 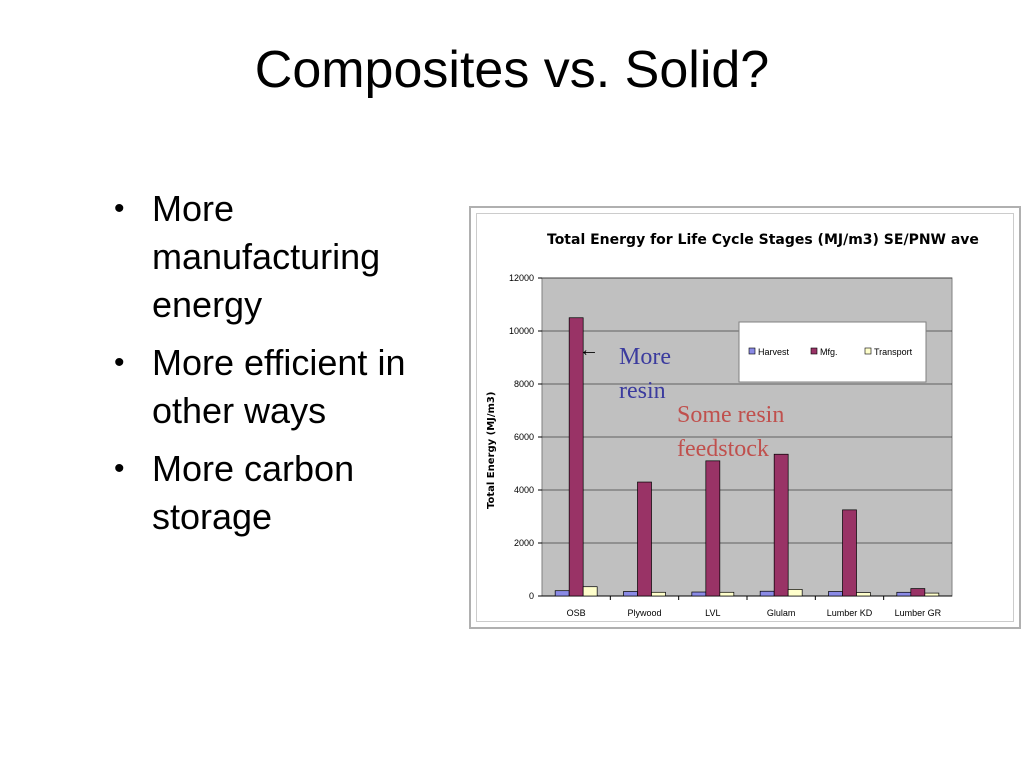 I want to click on y-tick-label: 10000, so click(x=521, y=331).